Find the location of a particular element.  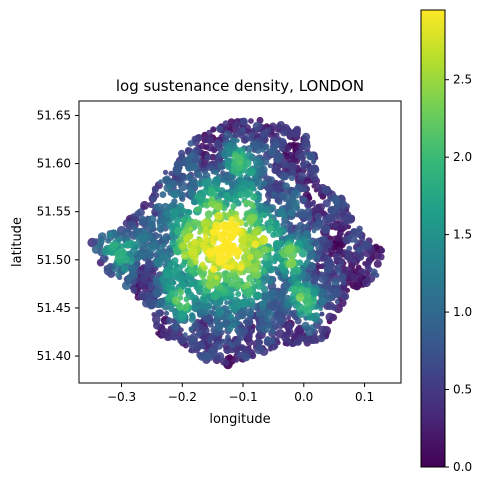

colorbar-axis: 0.0 0.5 1.0 1.5 2.0 2.5 is located at coordinates (458, 273).